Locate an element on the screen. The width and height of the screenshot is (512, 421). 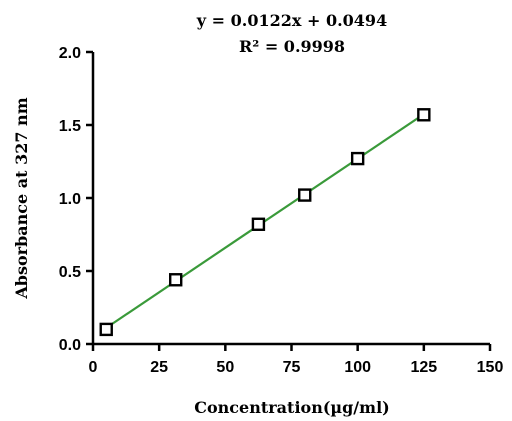
x-axis-title: Concentration(µg/ml) is located at coordinates (291, 407).